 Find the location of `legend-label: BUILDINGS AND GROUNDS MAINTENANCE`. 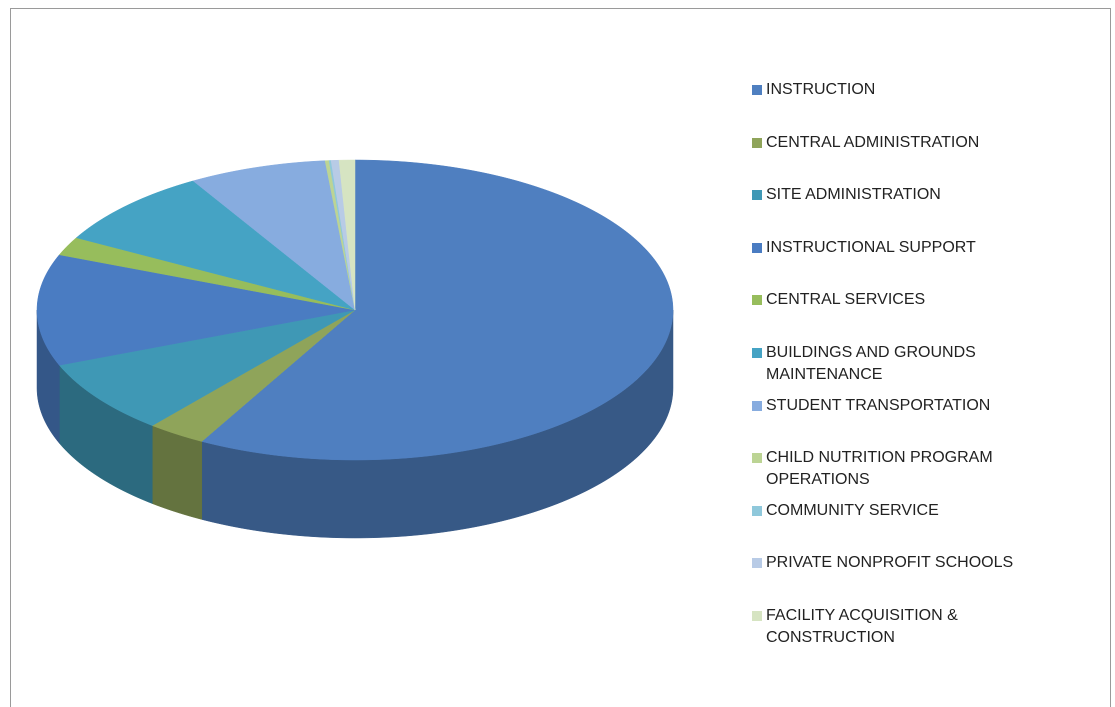

legend-label: BUILDINGS AND GROUNDS MAINTENANCE is located at coordinates (871, 363).